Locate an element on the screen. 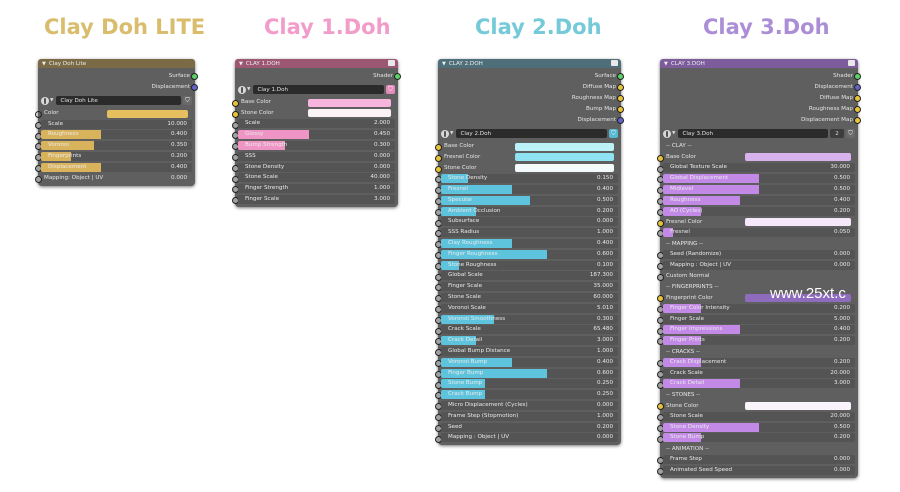  value-slider: Crack Bump 0.250 is located at coordinates (529, 395).